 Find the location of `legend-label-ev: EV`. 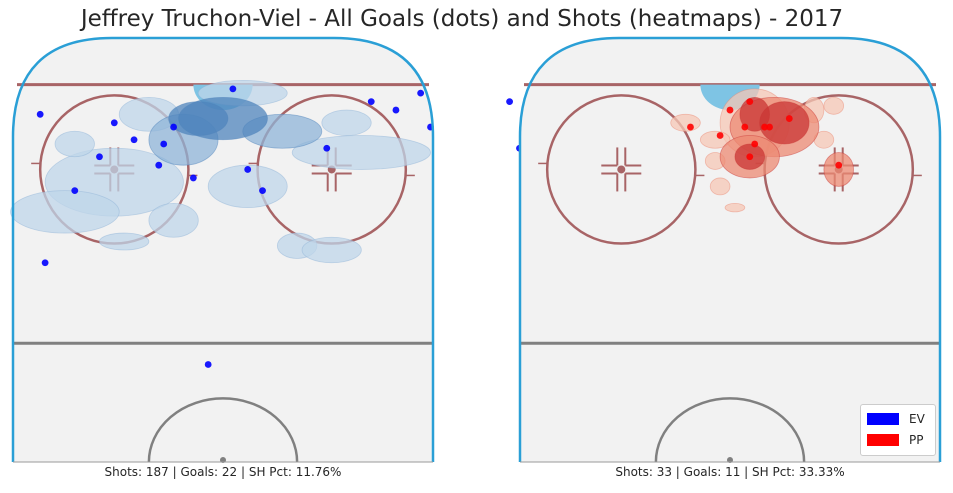

legend-label-ev: EV is located at coordinates (917, 419).